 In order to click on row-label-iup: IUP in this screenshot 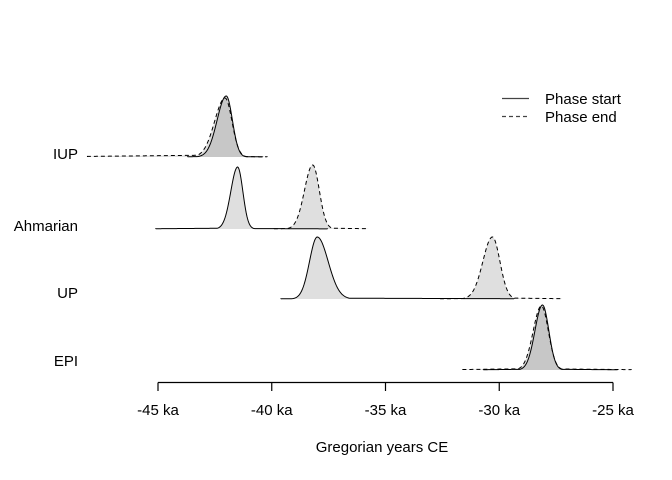, I will do `click(65, 154)`.